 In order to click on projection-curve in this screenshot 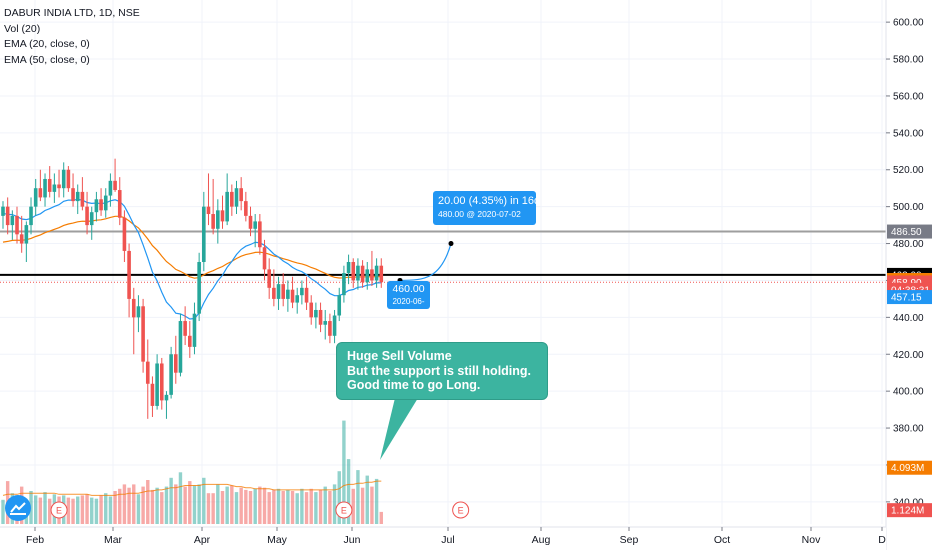, I will do `click(425, 262)`.